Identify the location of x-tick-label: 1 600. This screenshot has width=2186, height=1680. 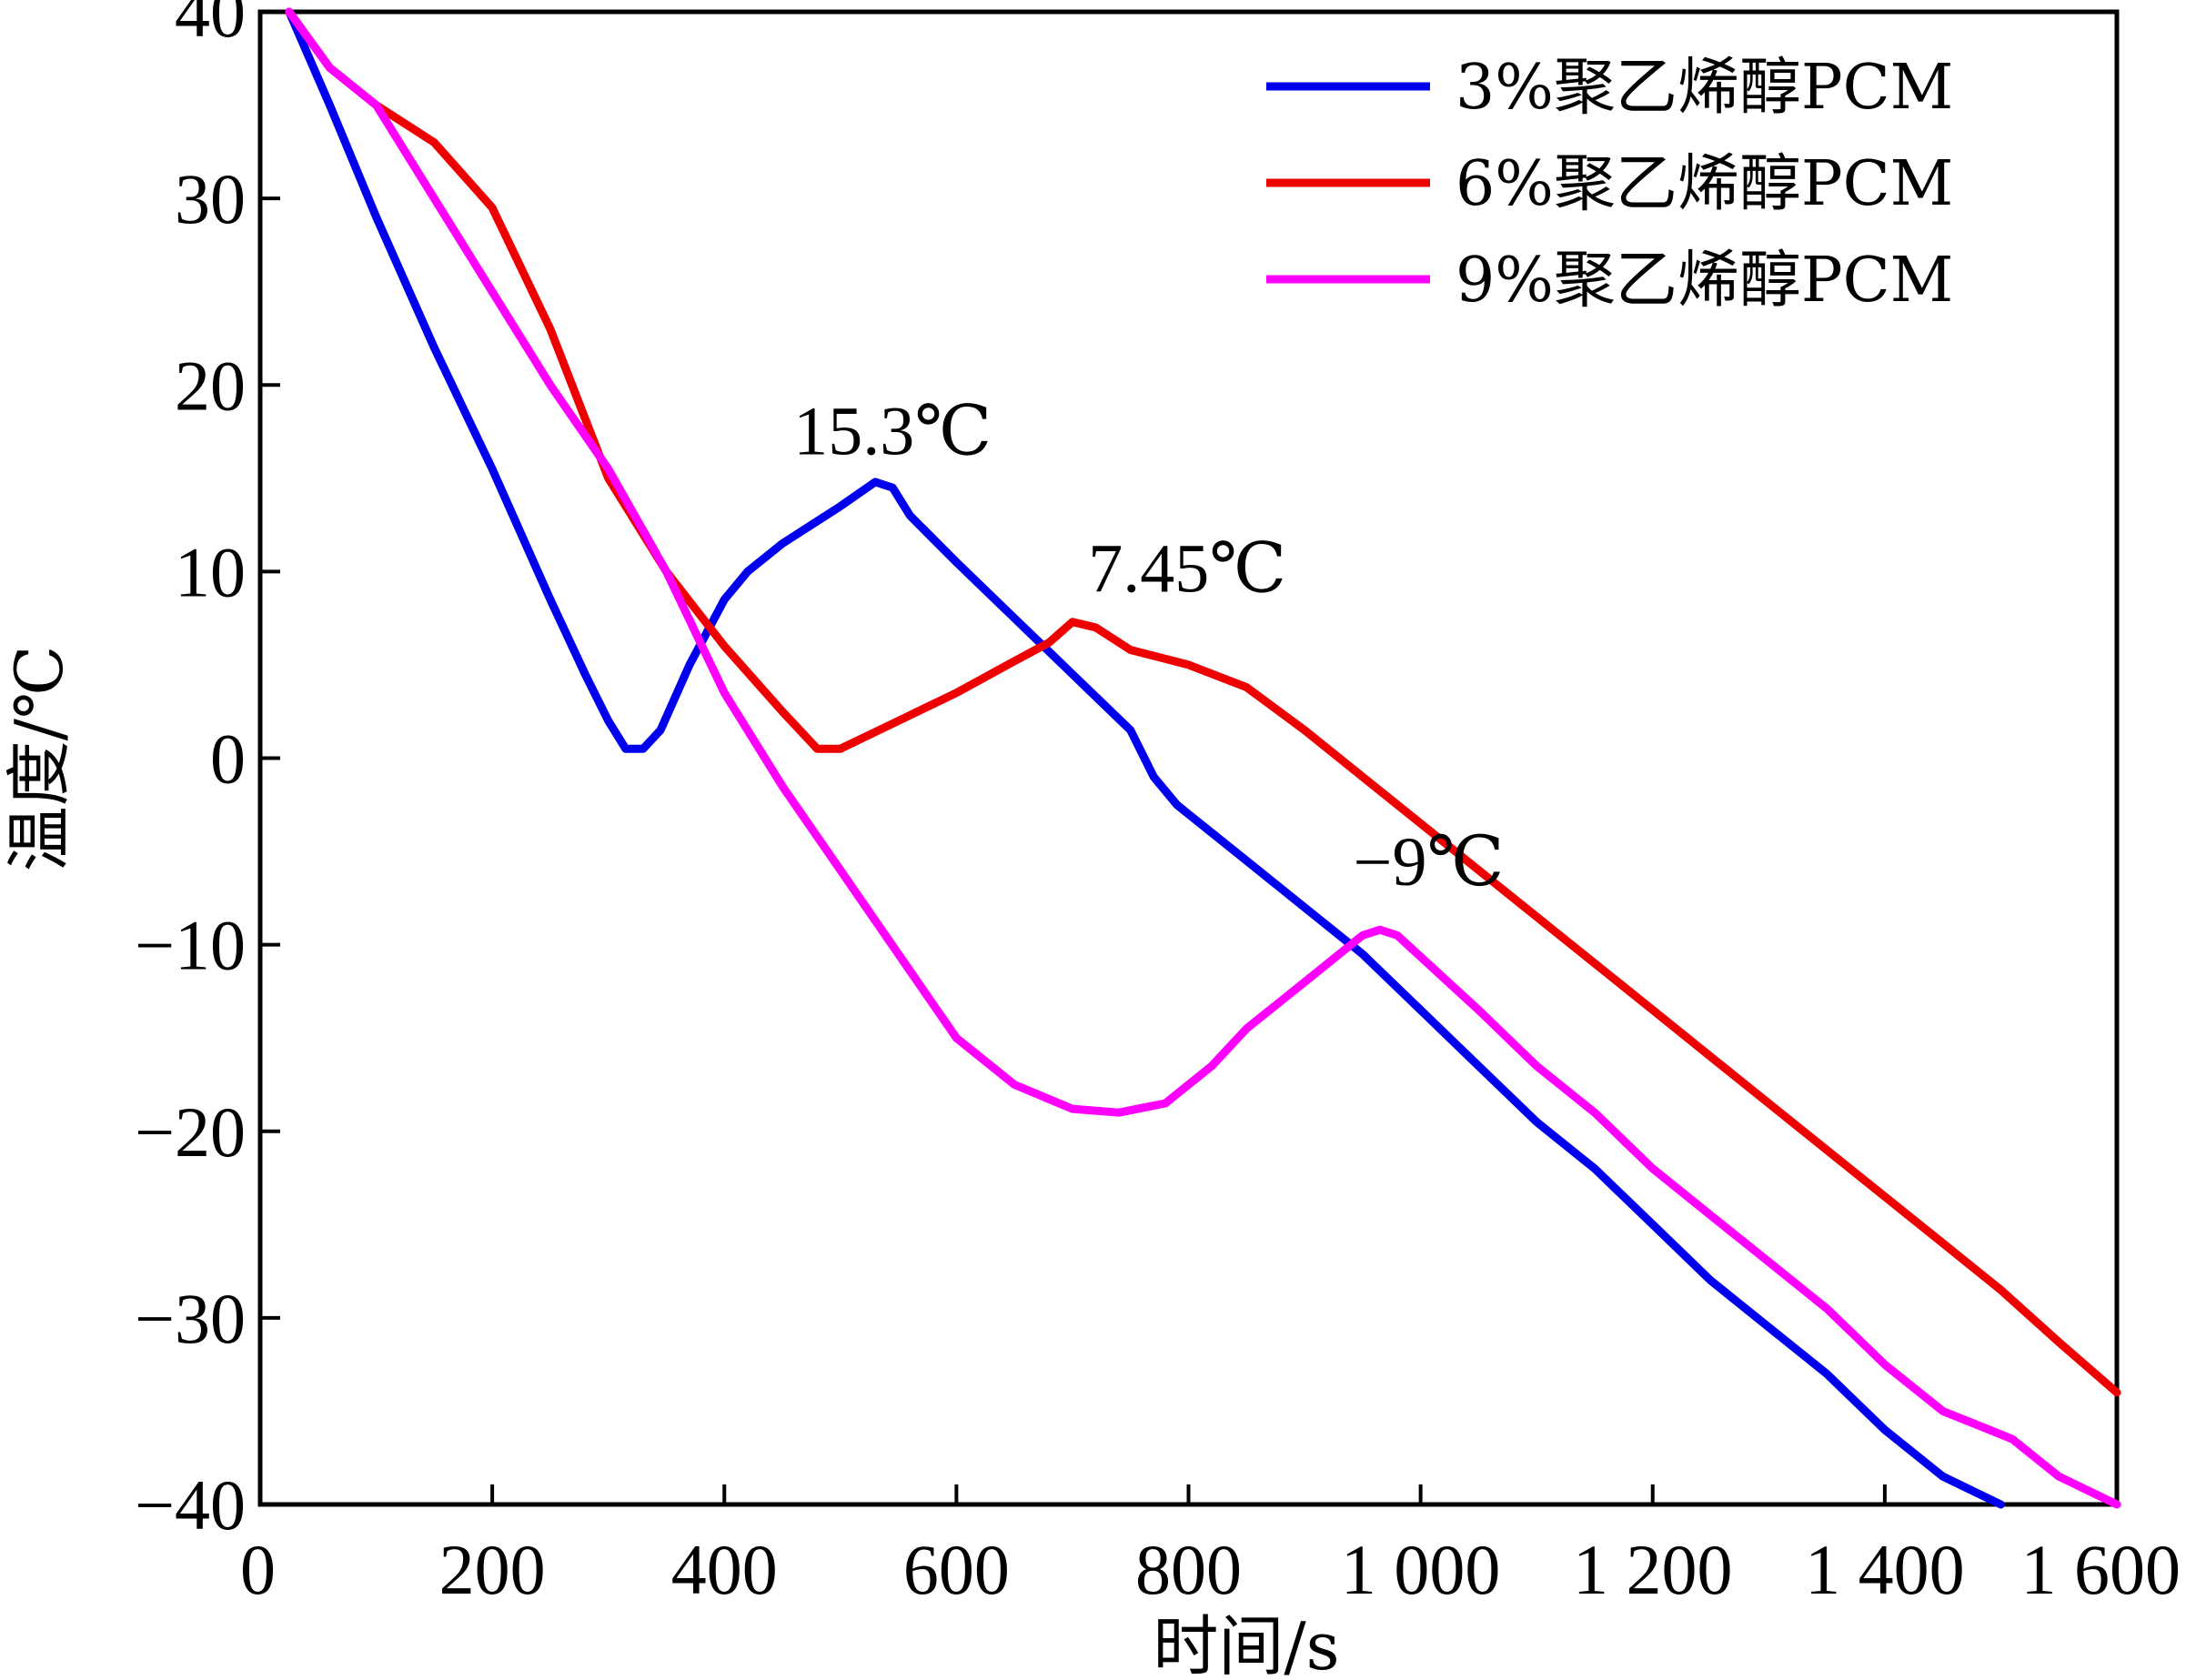
(2101, 1570).